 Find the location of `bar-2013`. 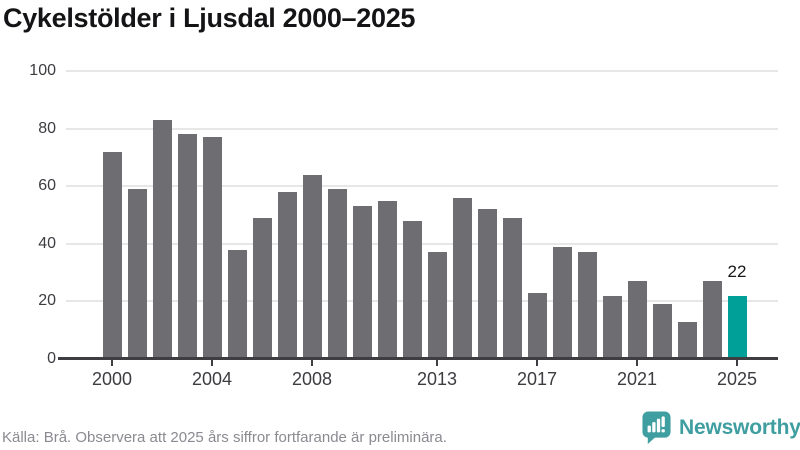

bar-2013 is located at coordinates (437, 305).